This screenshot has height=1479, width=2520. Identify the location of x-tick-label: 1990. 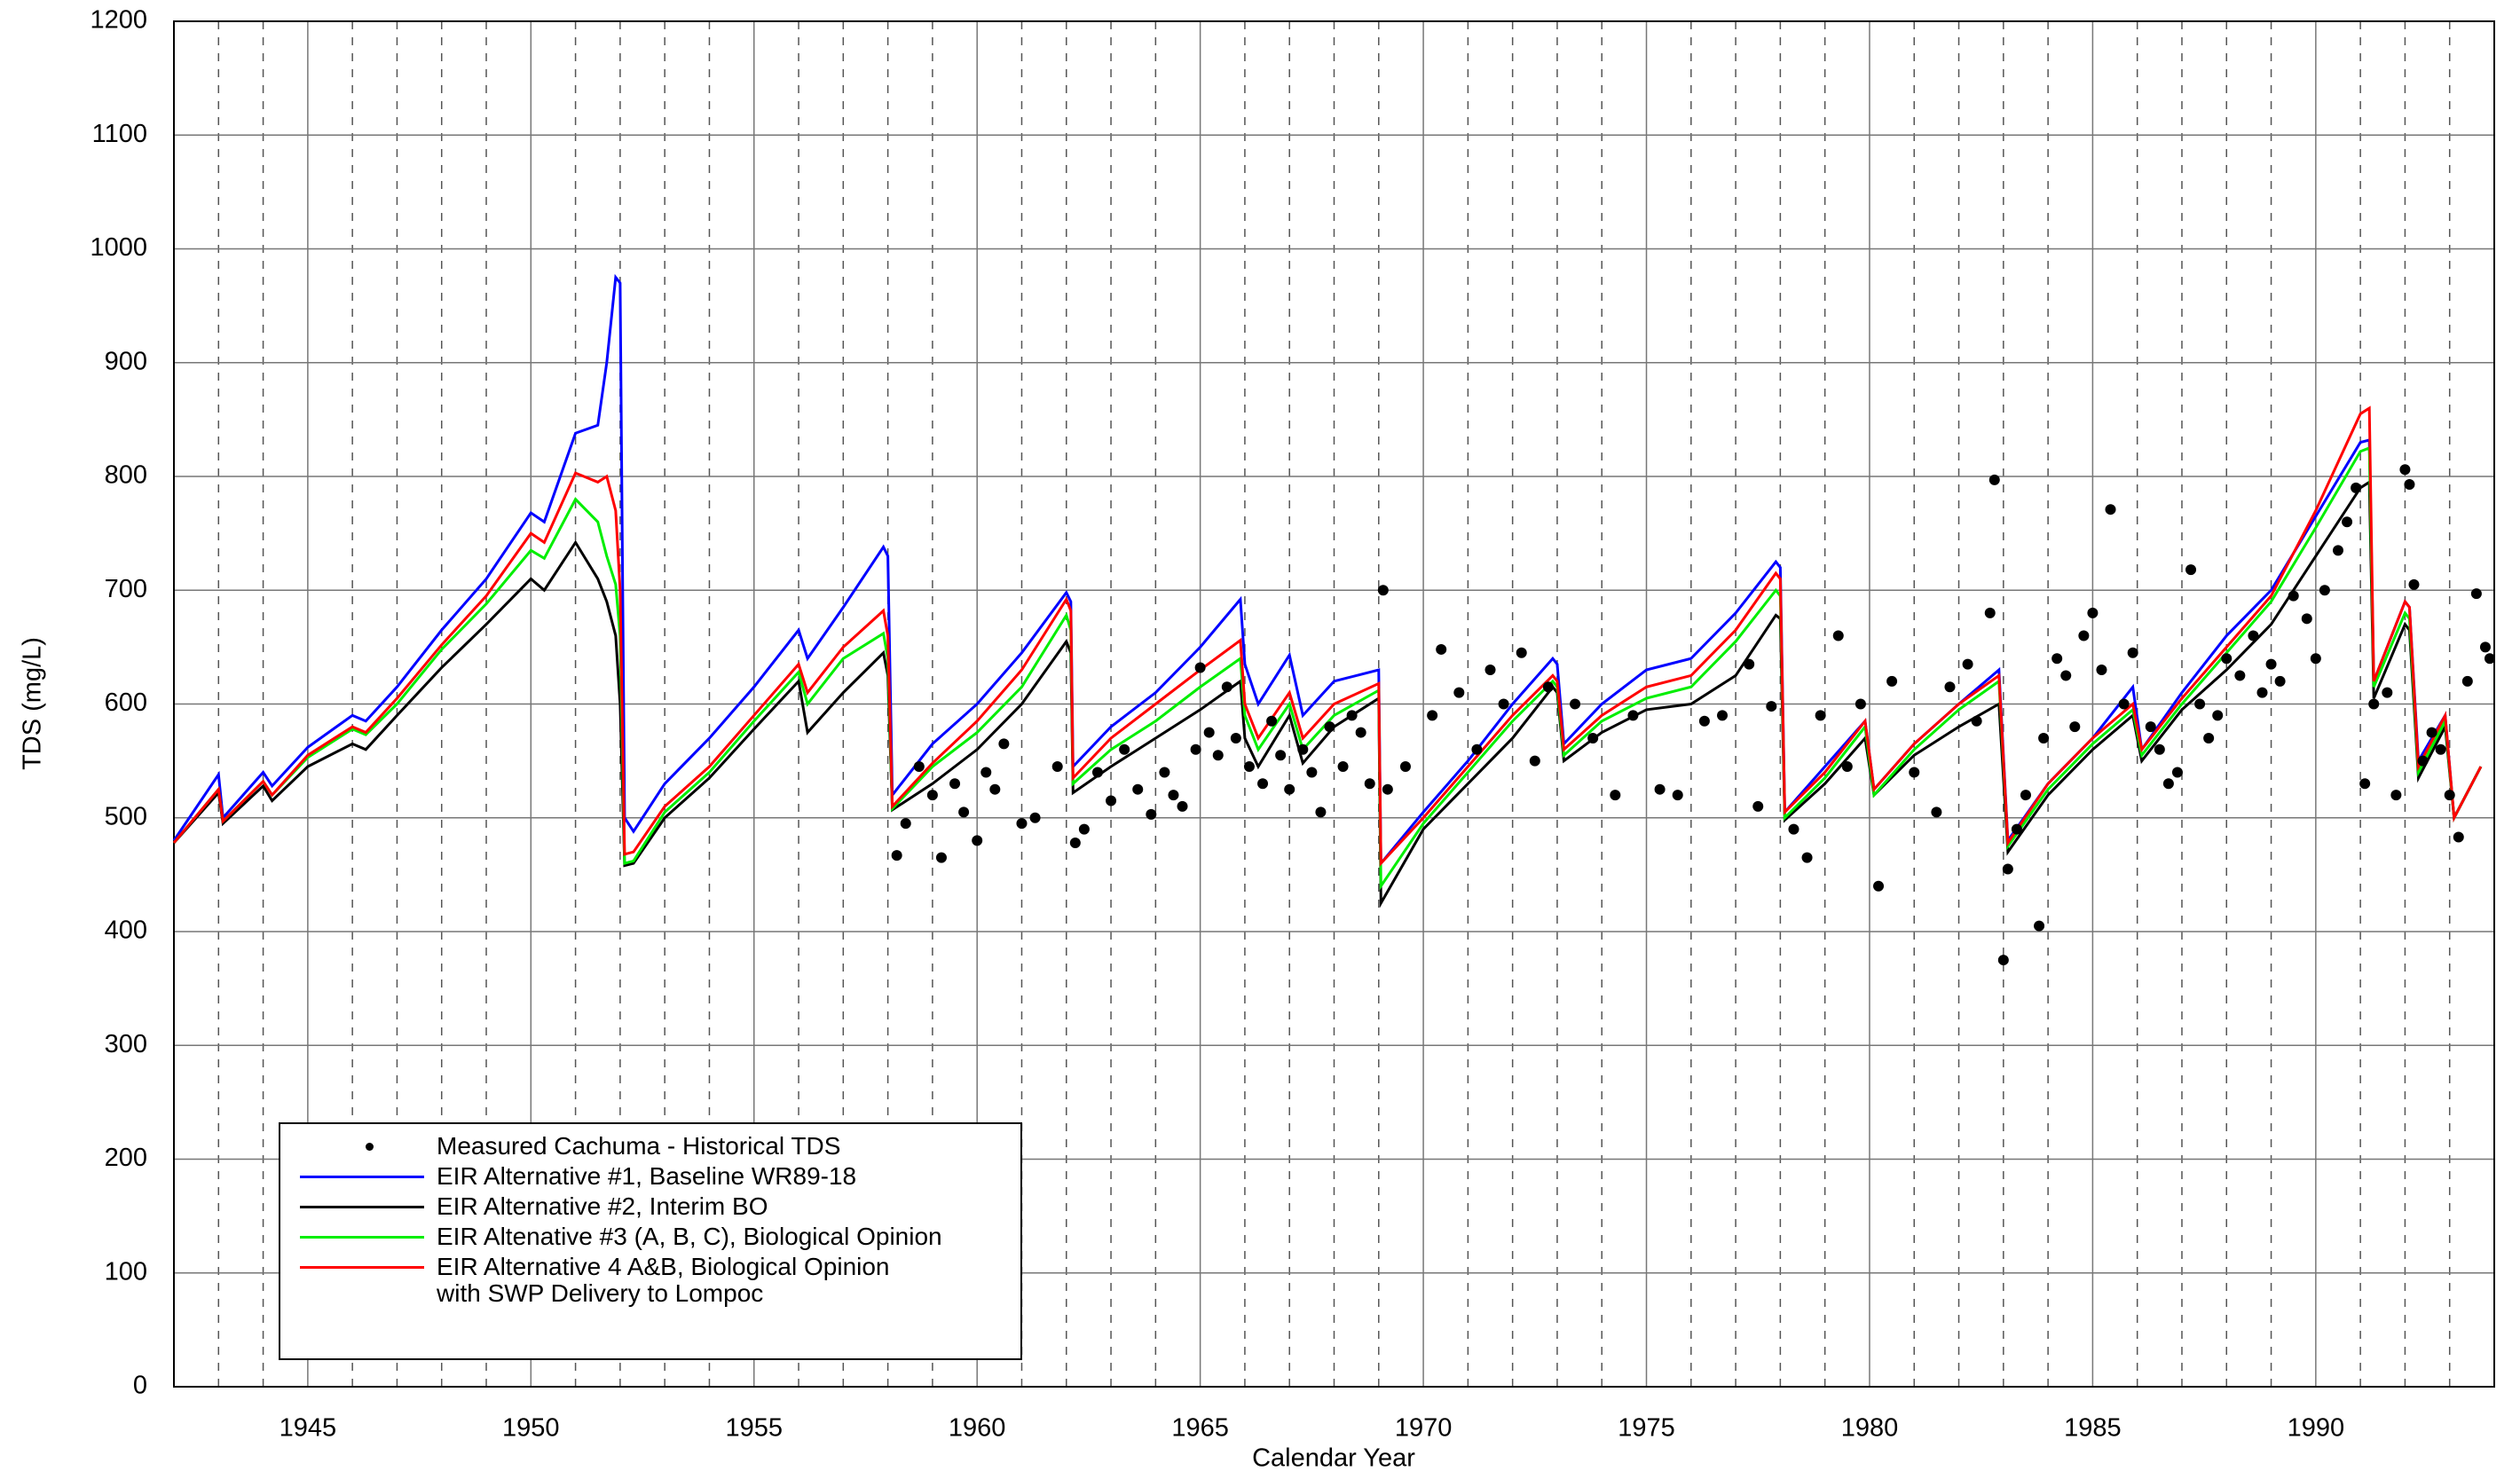
(2316, 1428).